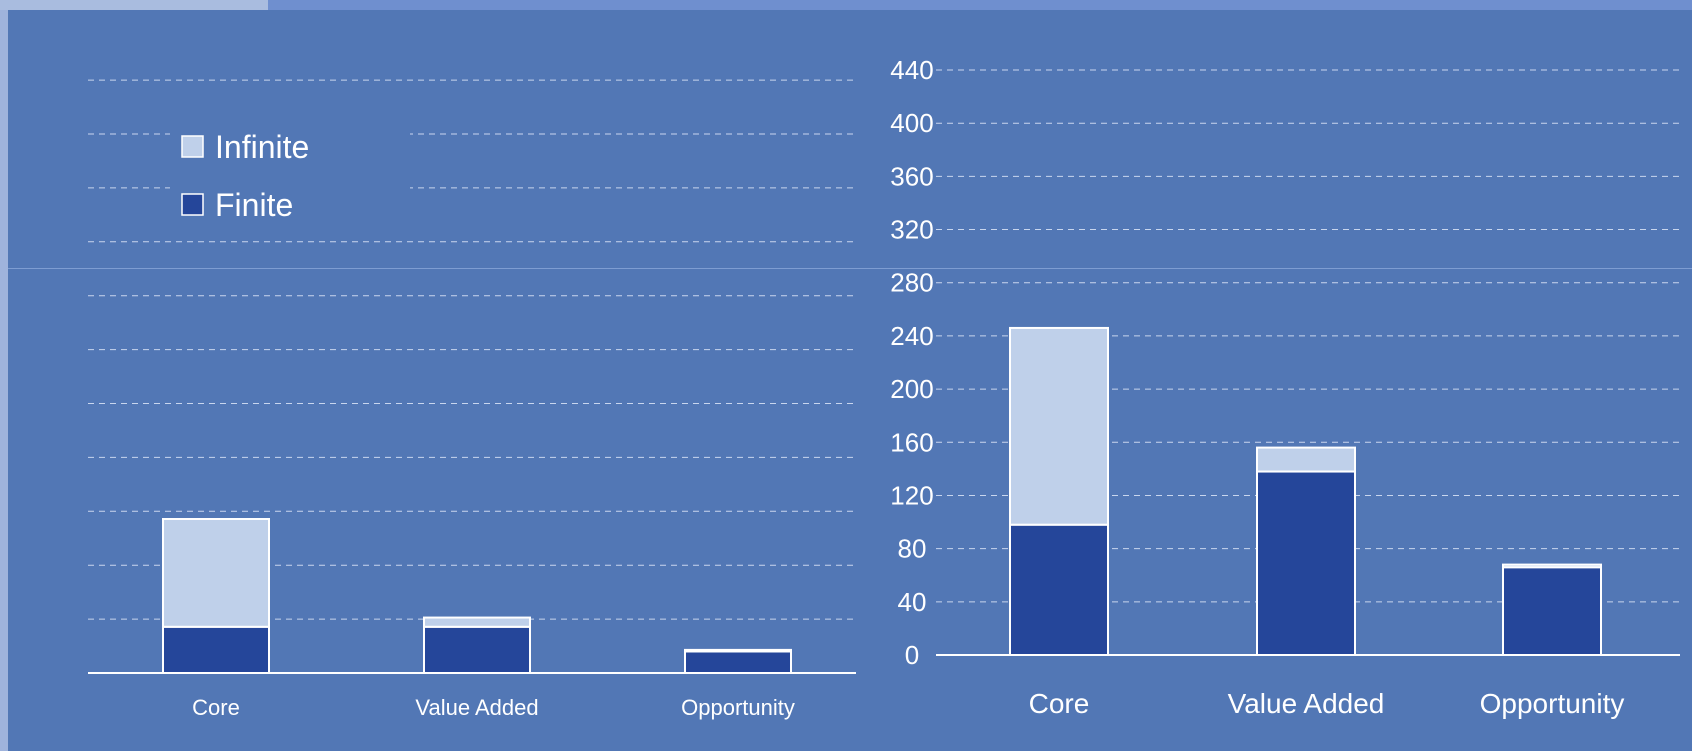 This screenshot has width=1692, height=751. I want to click on legend-background, so click(290, 171).